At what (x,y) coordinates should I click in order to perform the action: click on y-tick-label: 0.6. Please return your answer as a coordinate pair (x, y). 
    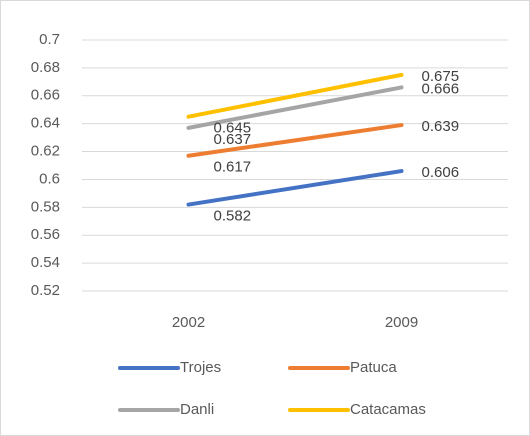
    Looking at the image, I should click on (49, 178).